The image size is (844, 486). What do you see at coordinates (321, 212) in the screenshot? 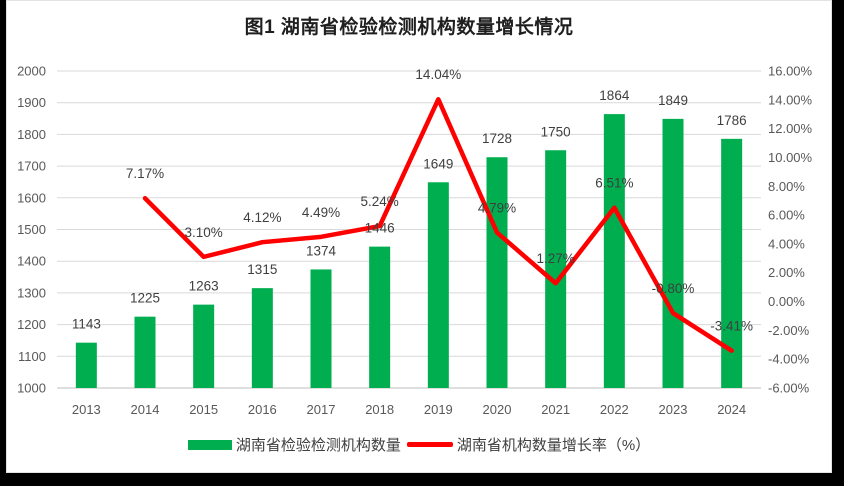
I see `growth-rate-label: 4.49%` at bounding box center [321, 212].